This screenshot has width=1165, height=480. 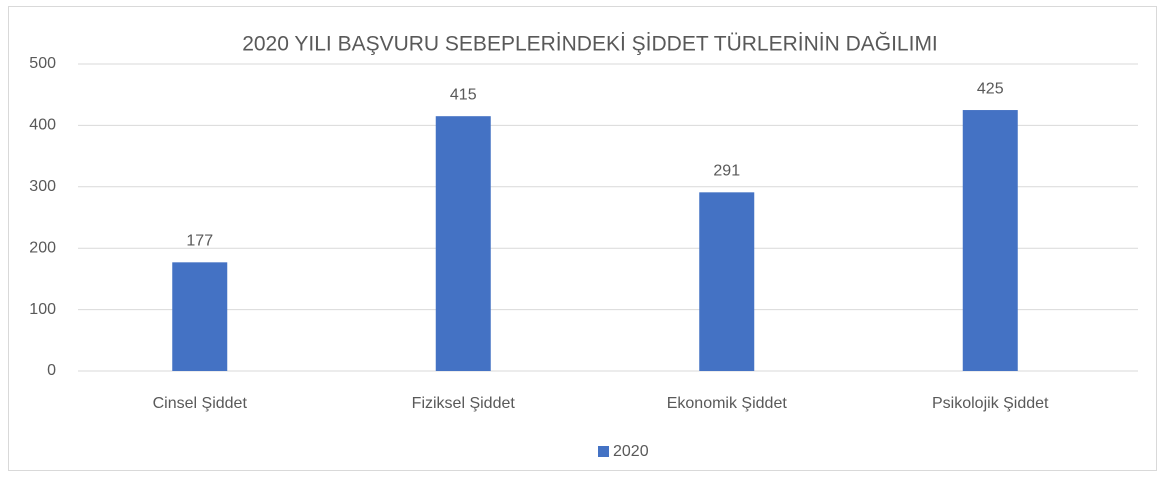 What do you see at coordinates (990, 403) in the screenshot?
I see `x-tick-label: Psikolojik Şiddet` at bounding box center [990, 403].